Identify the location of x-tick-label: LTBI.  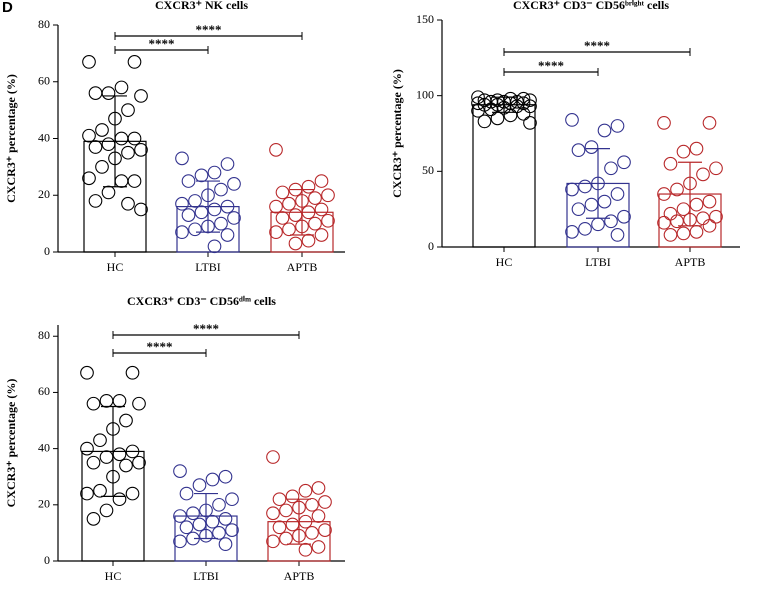
(206, 576).